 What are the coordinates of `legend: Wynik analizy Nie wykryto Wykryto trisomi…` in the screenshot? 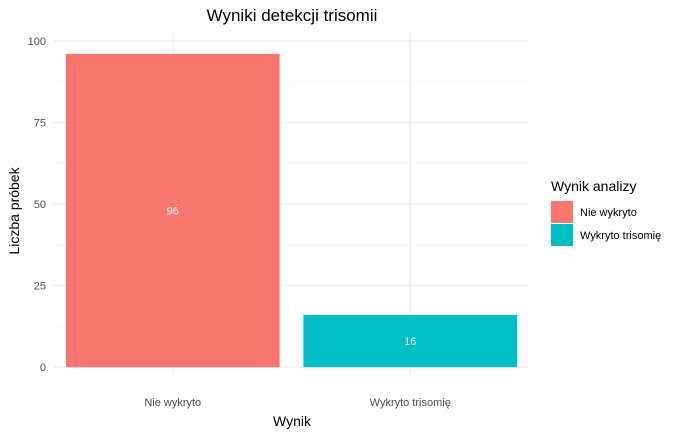 It's located at (606, 212).